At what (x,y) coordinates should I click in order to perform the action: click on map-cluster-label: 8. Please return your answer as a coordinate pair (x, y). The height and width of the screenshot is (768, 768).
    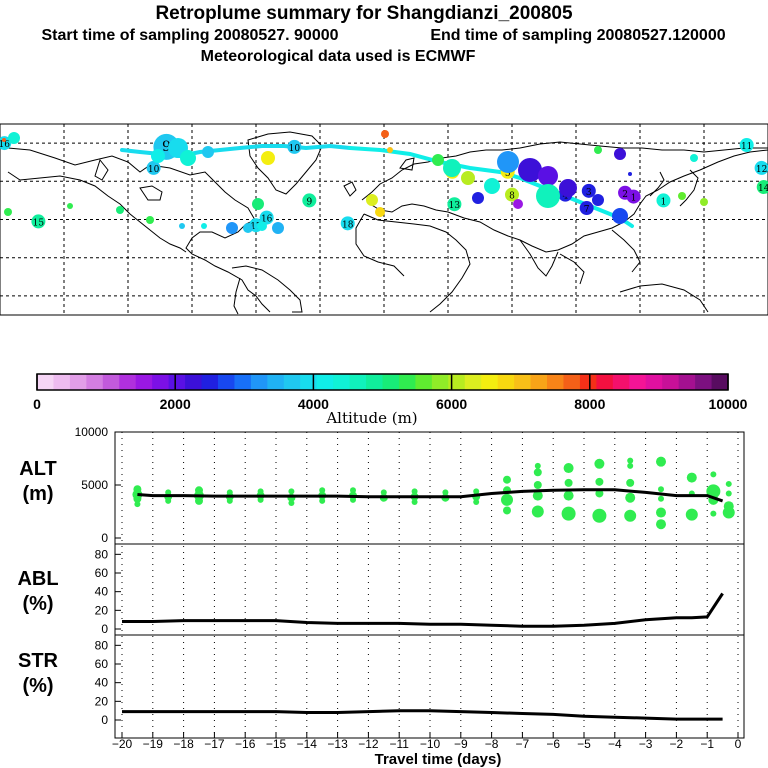
    Looking at the image, I should click on (512, 197).